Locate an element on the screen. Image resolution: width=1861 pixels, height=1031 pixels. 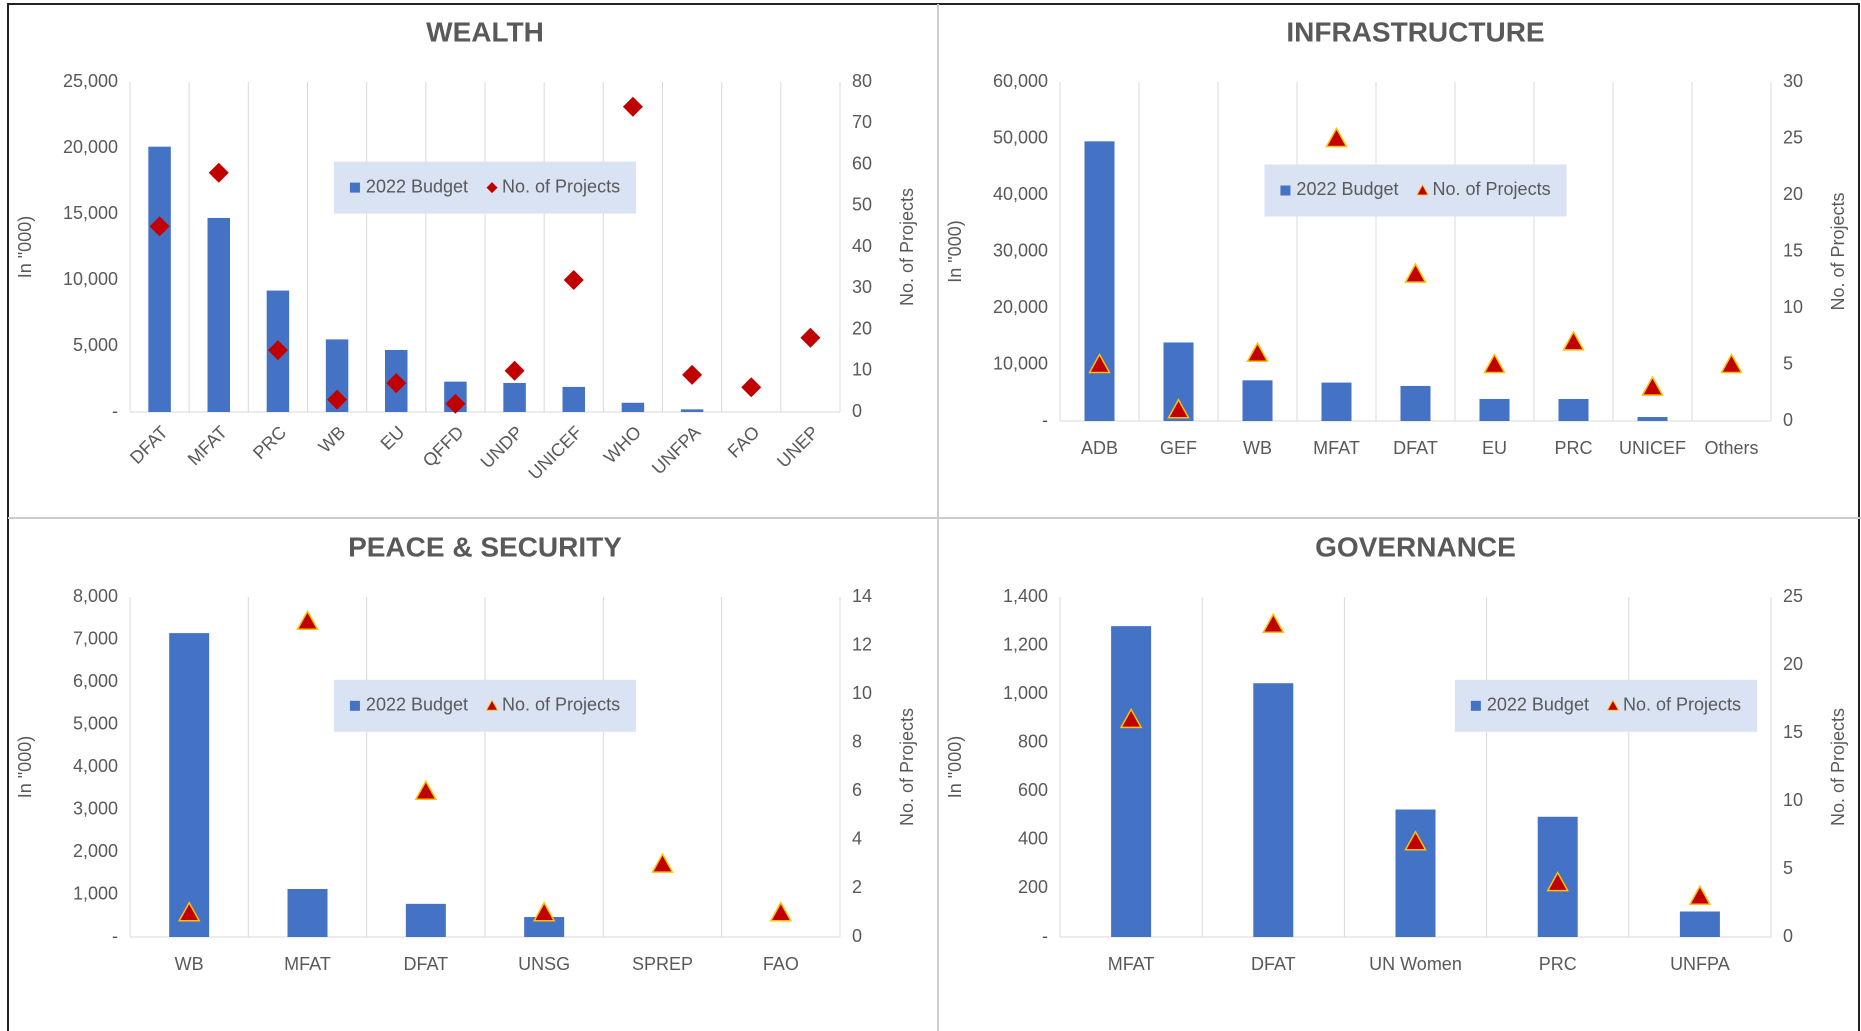
y-tick-label: 10,000 is located at coordinates (90, 279).